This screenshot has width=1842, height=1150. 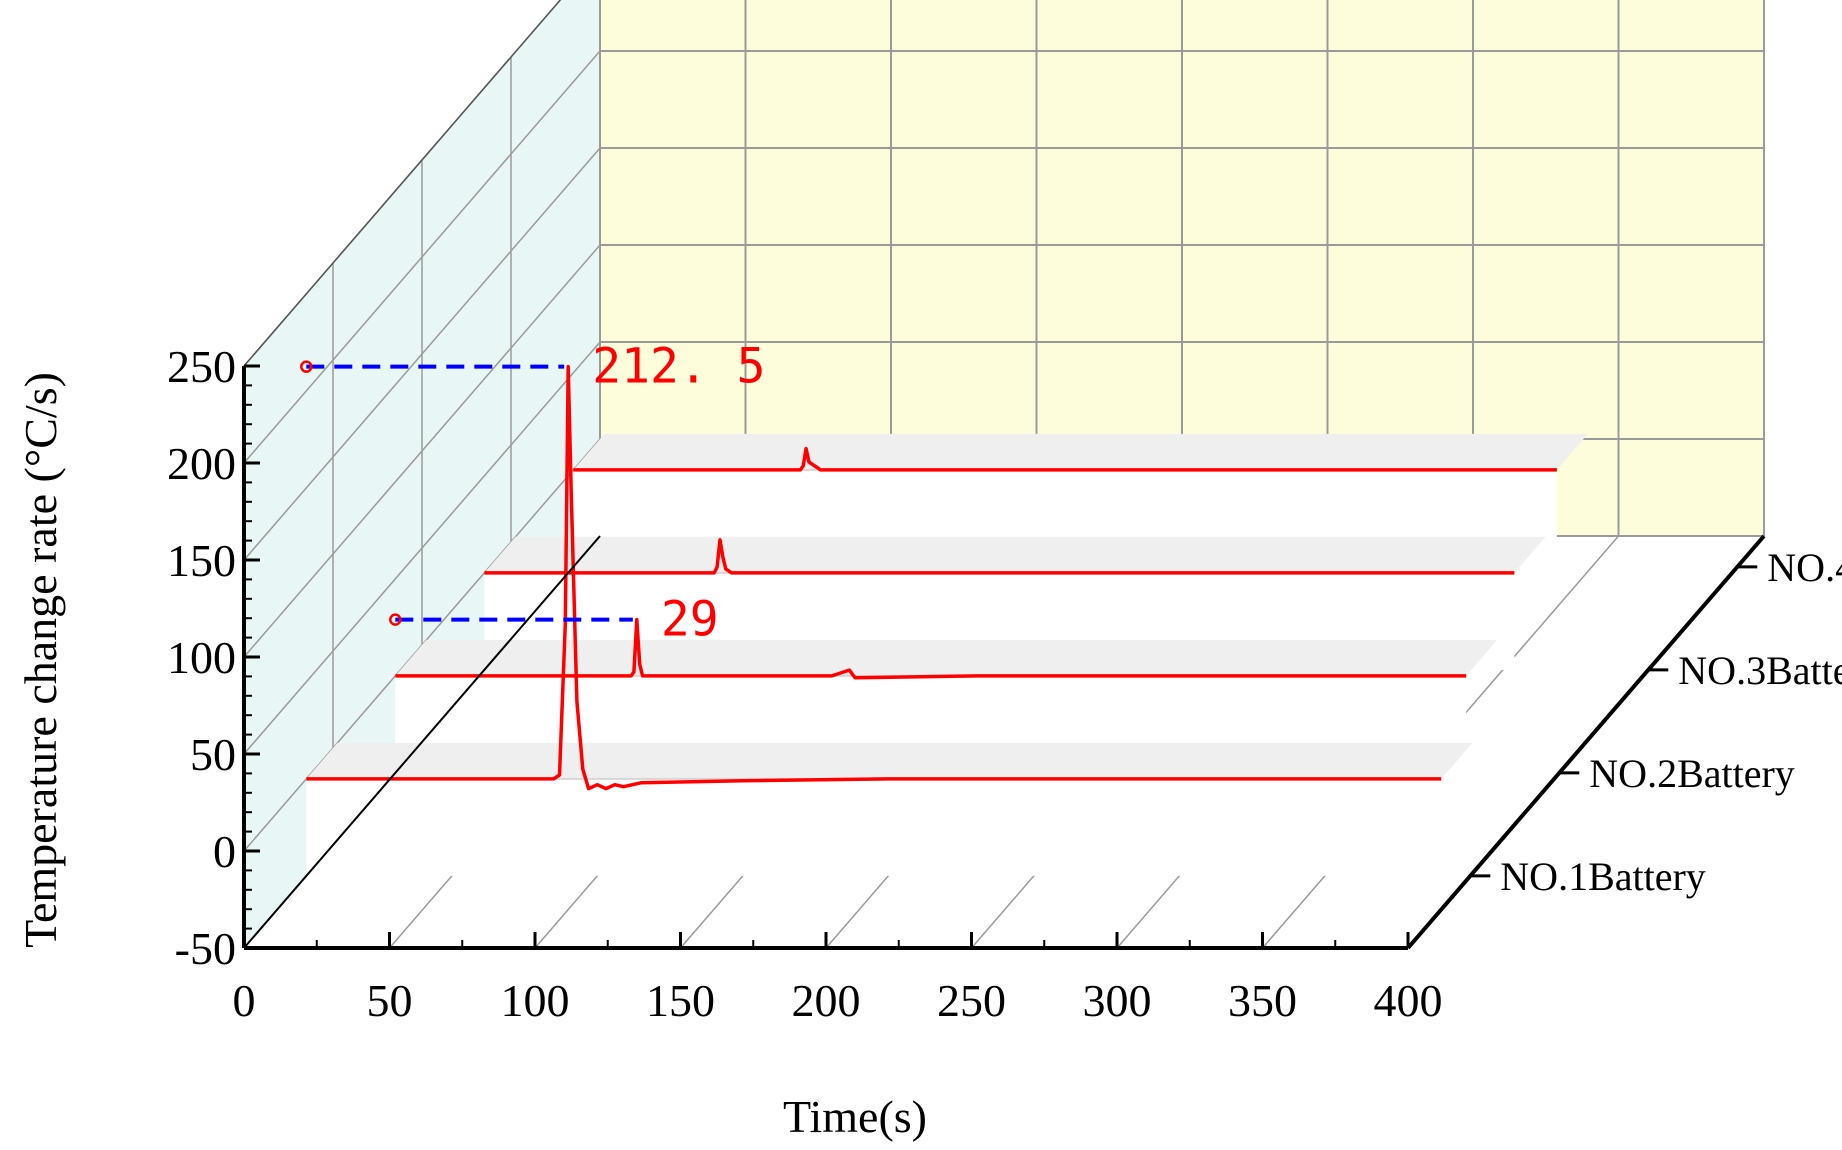 What do you see at coordinates (855, 1116) in the screenshot?
I see `x-axis-title: Time(s)` at bounding box center [855, 1116].